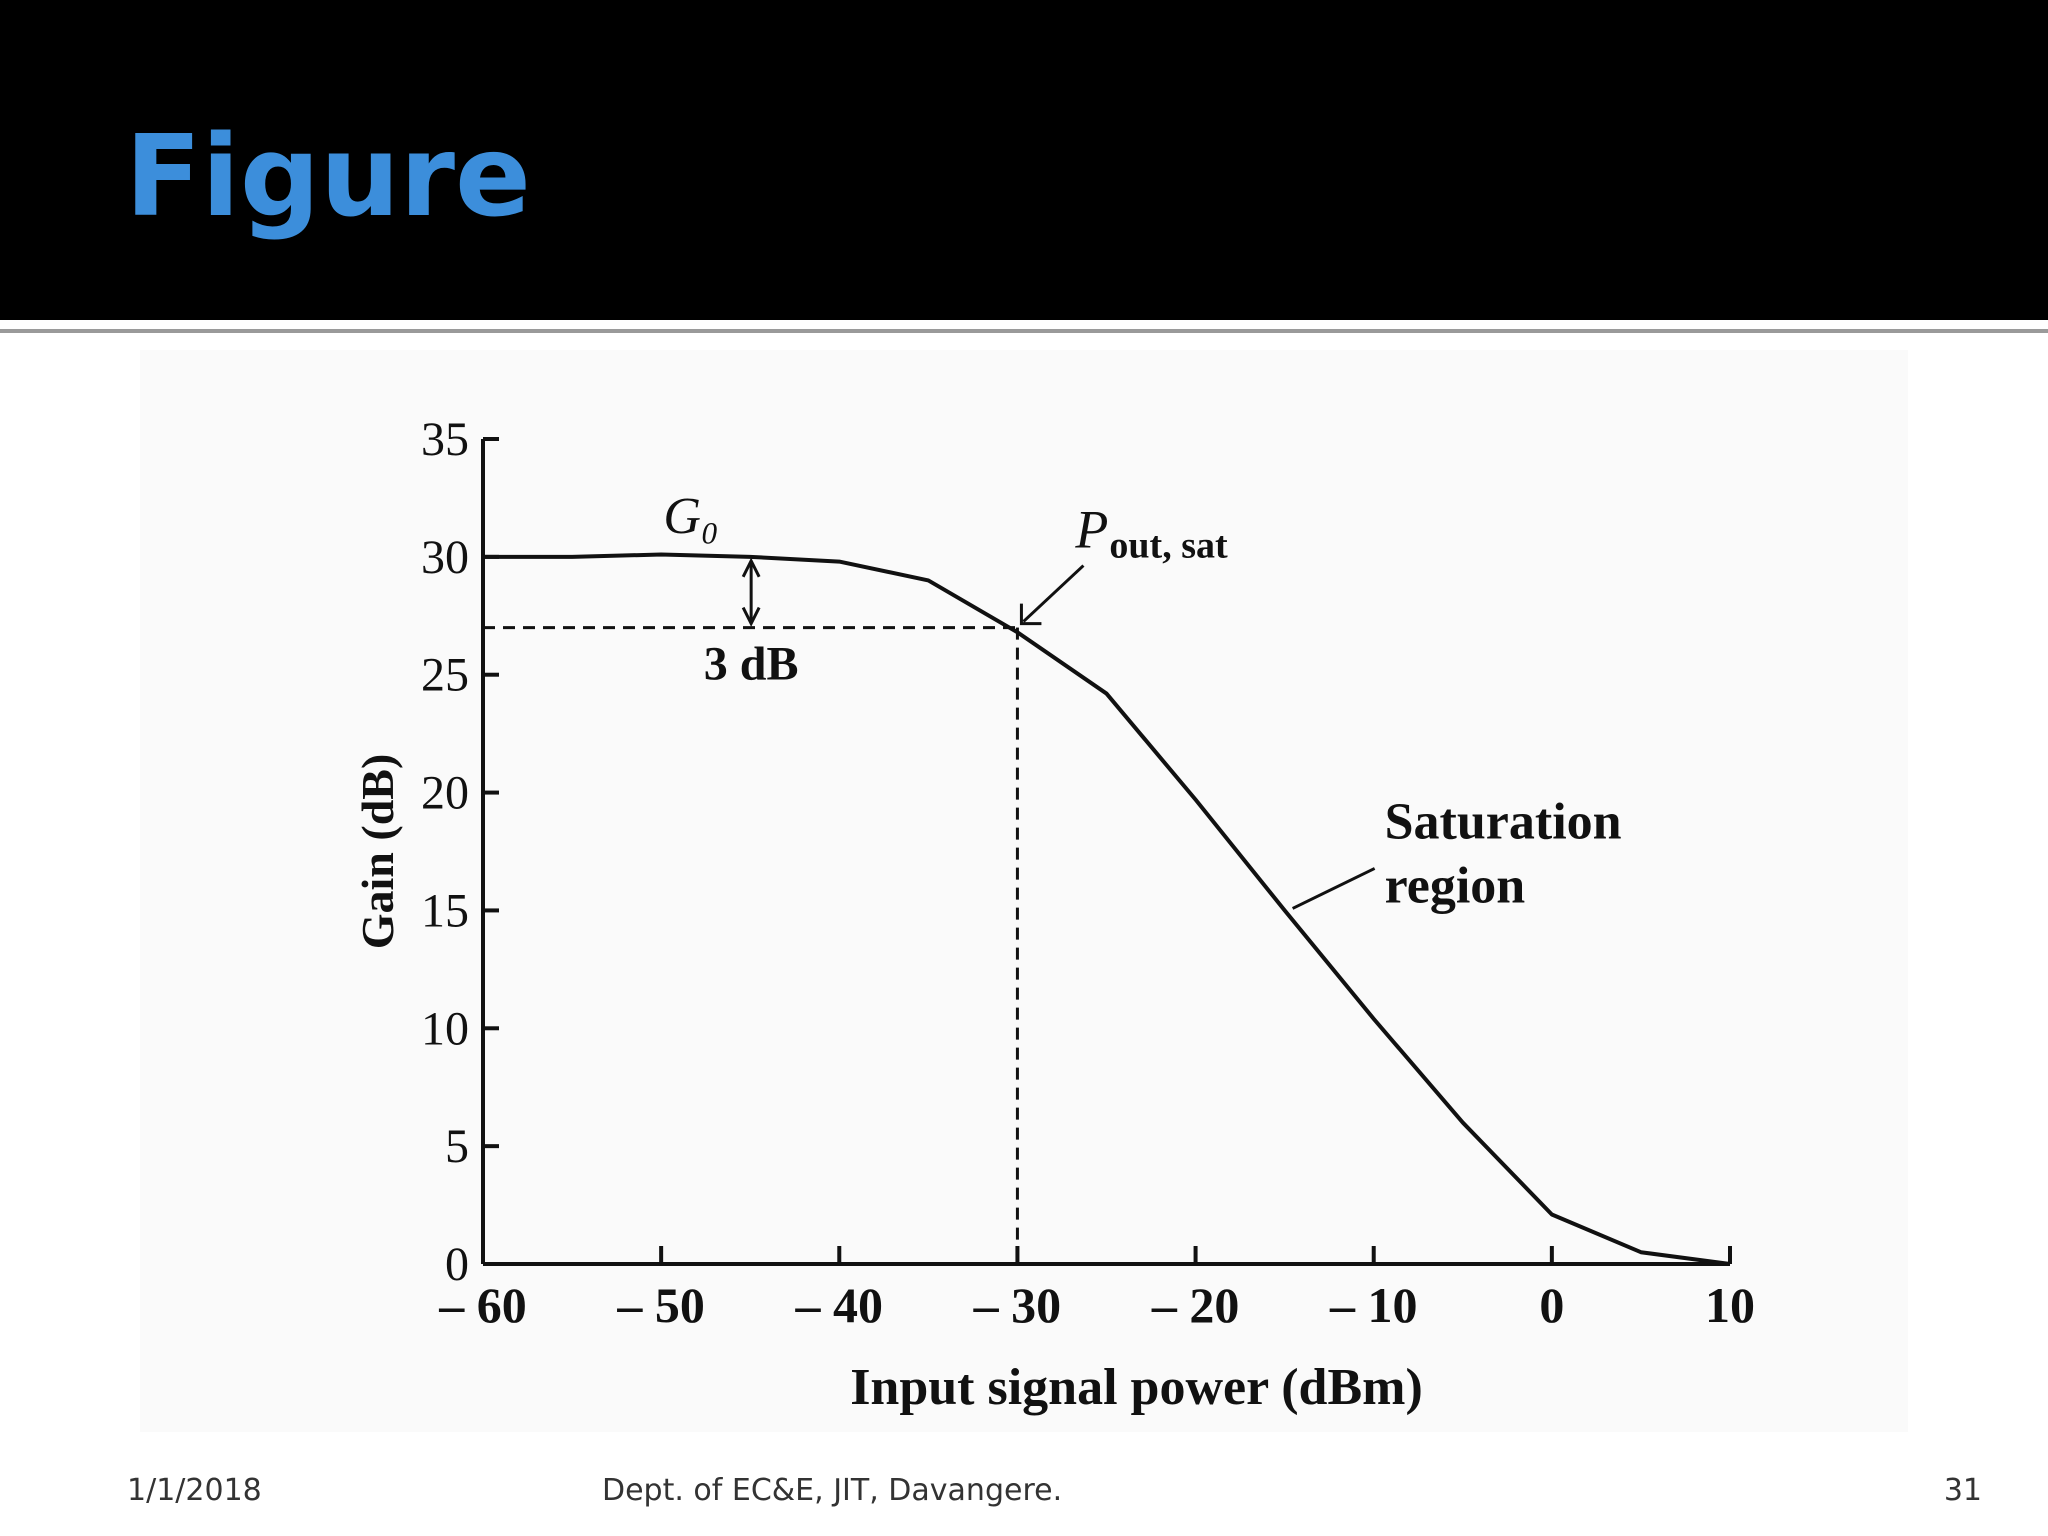  I want to click on y-axis-label: Gain (dB), so click(377, 852).